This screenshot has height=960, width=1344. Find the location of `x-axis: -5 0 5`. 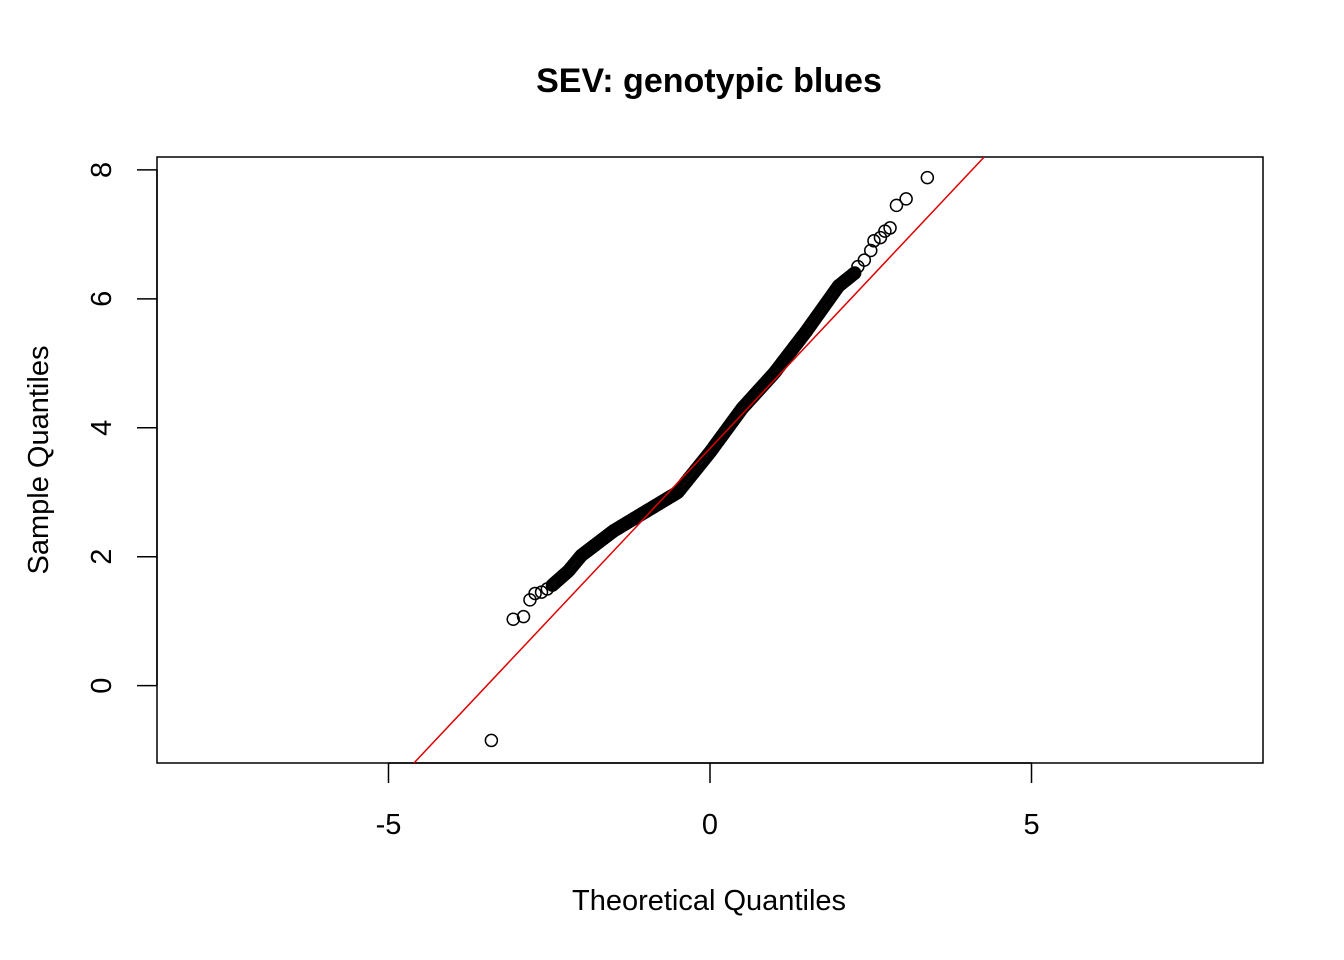

x-axis: -5 0 5 is located at coordinates (708, 801).